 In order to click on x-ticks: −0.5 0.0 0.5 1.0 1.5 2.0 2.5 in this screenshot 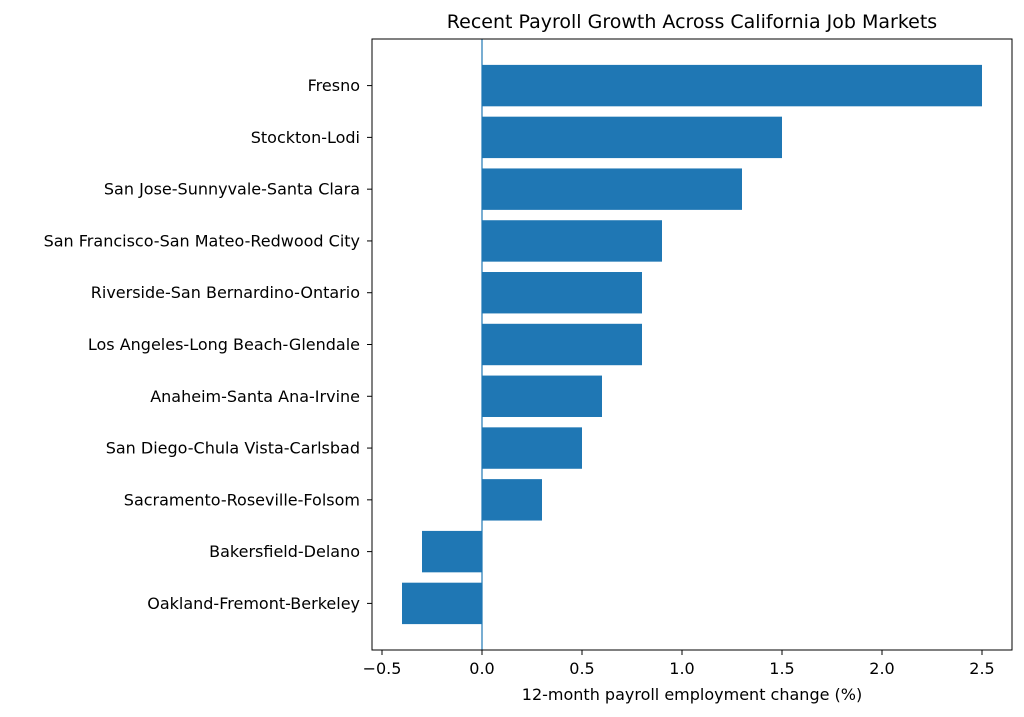, I will do `click(679, 664)`.